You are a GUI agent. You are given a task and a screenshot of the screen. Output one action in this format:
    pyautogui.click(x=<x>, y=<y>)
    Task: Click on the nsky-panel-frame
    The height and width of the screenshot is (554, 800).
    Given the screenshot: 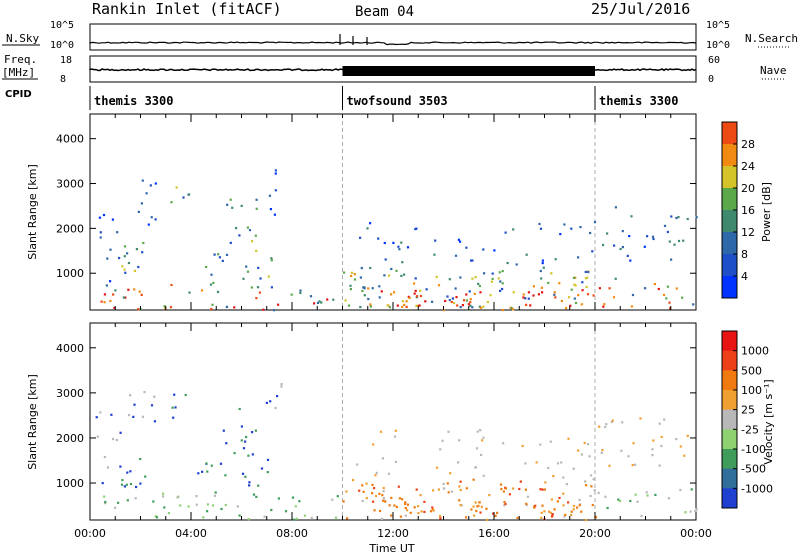 What is the action you would take?
    pyautogui.click(x=393, y=37)
    